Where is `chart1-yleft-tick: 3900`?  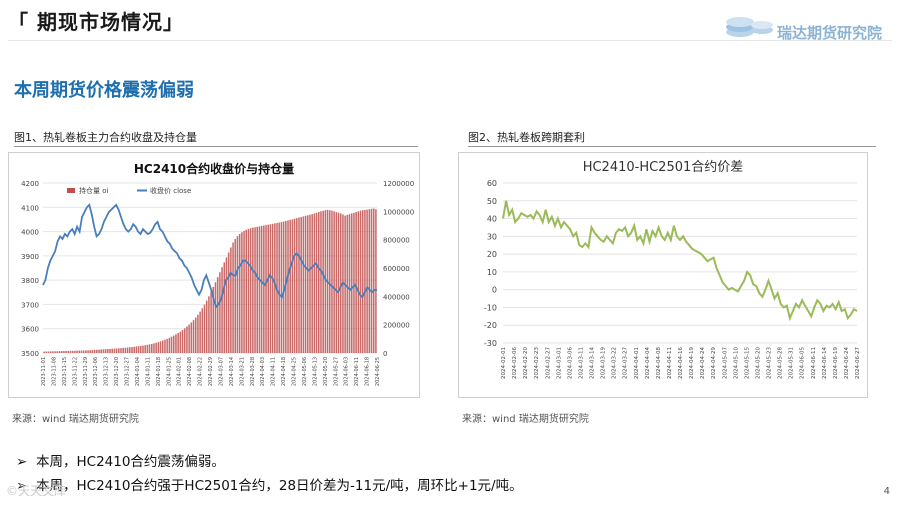 chart1-yleft-tick: 3900 is located at coordinates (30, 257).